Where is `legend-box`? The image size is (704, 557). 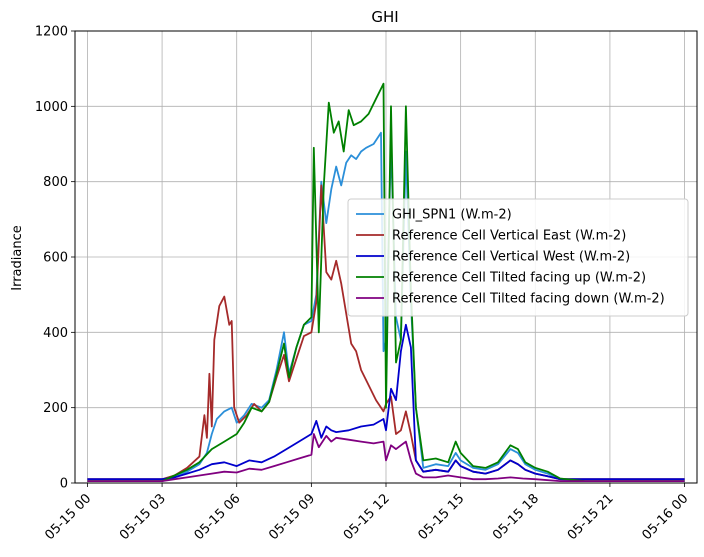
legend-box is located at coordinates (518, 257).